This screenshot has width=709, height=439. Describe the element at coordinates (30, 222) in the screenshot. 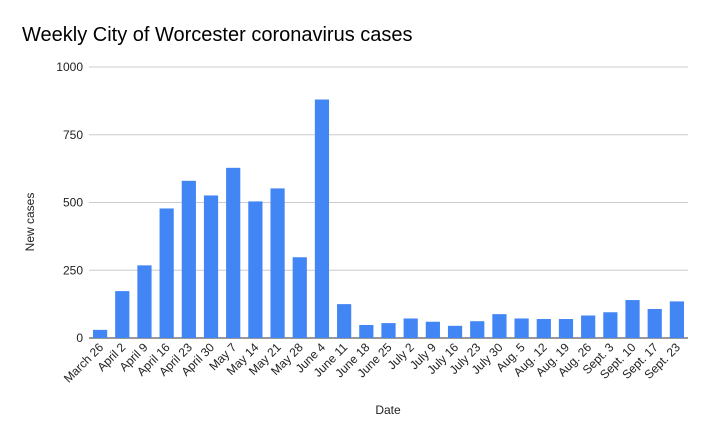

I see `y-axis-label: New cases` at that location.